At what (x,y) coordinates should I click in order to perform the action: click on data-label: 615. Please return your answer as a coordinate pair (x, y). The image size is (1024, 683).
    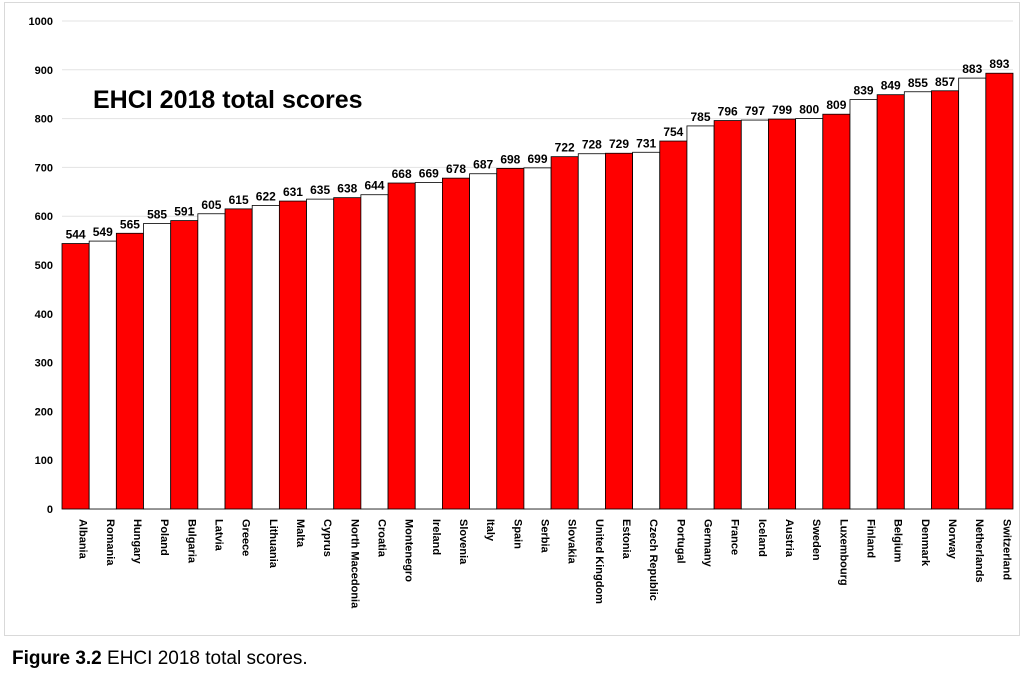
    Looking at the image, I should click on (239, 200).